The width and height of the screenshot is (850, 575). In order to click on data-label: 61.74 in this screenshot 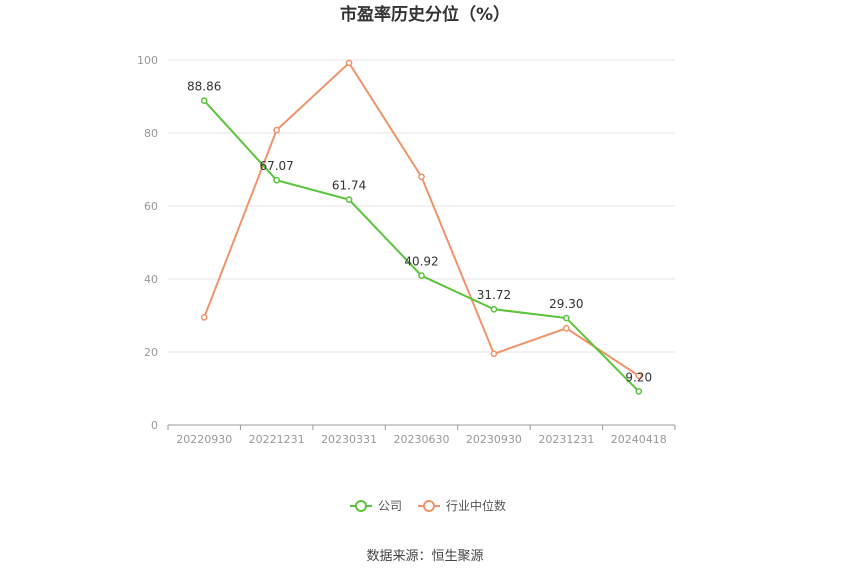, I will do `click(349, 186)`.